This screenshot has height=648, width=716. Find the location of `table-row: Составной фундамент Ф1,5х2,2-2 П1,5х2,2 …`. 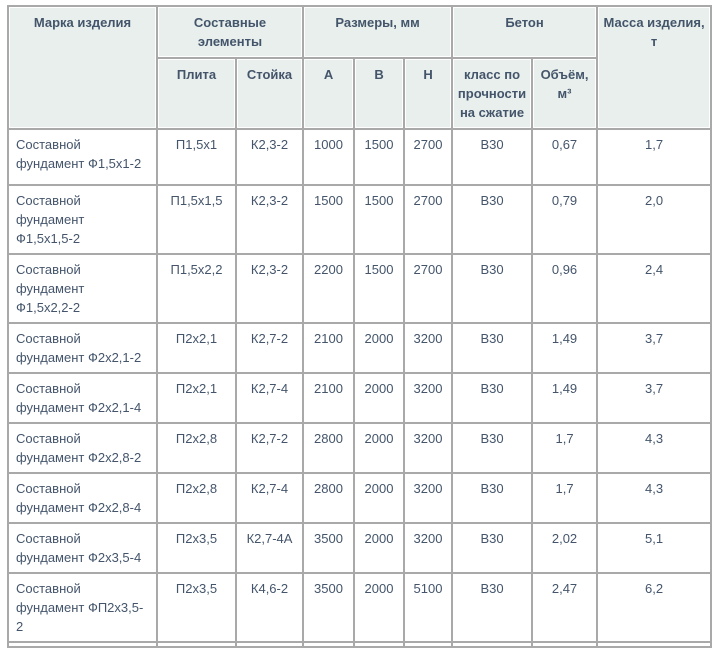

table-row: Составной фундамент Ф1,5х2,2-2 П1,5х2,2 … is located at coordinates (360, 288).